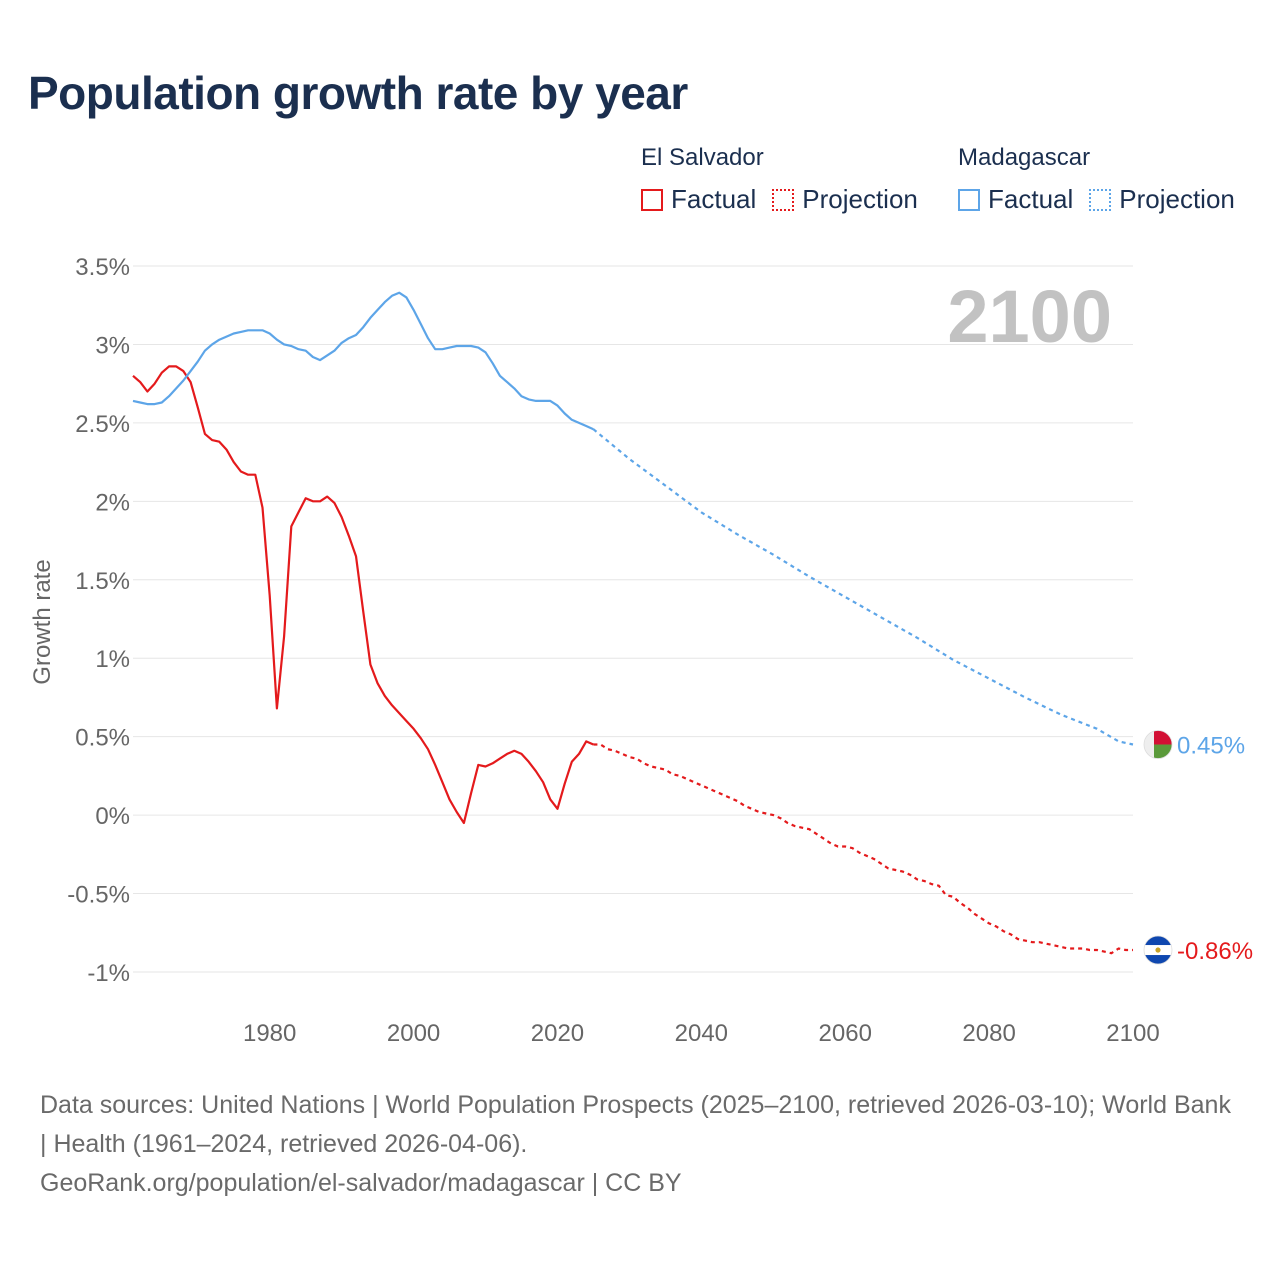 Image resolution: width=1280 pixels, height=1280 pixels. What do you see at coordinates (42, 621) in the screenshot?
I see `y-axis-label: Growth rate` at bounding box center [42, 621].